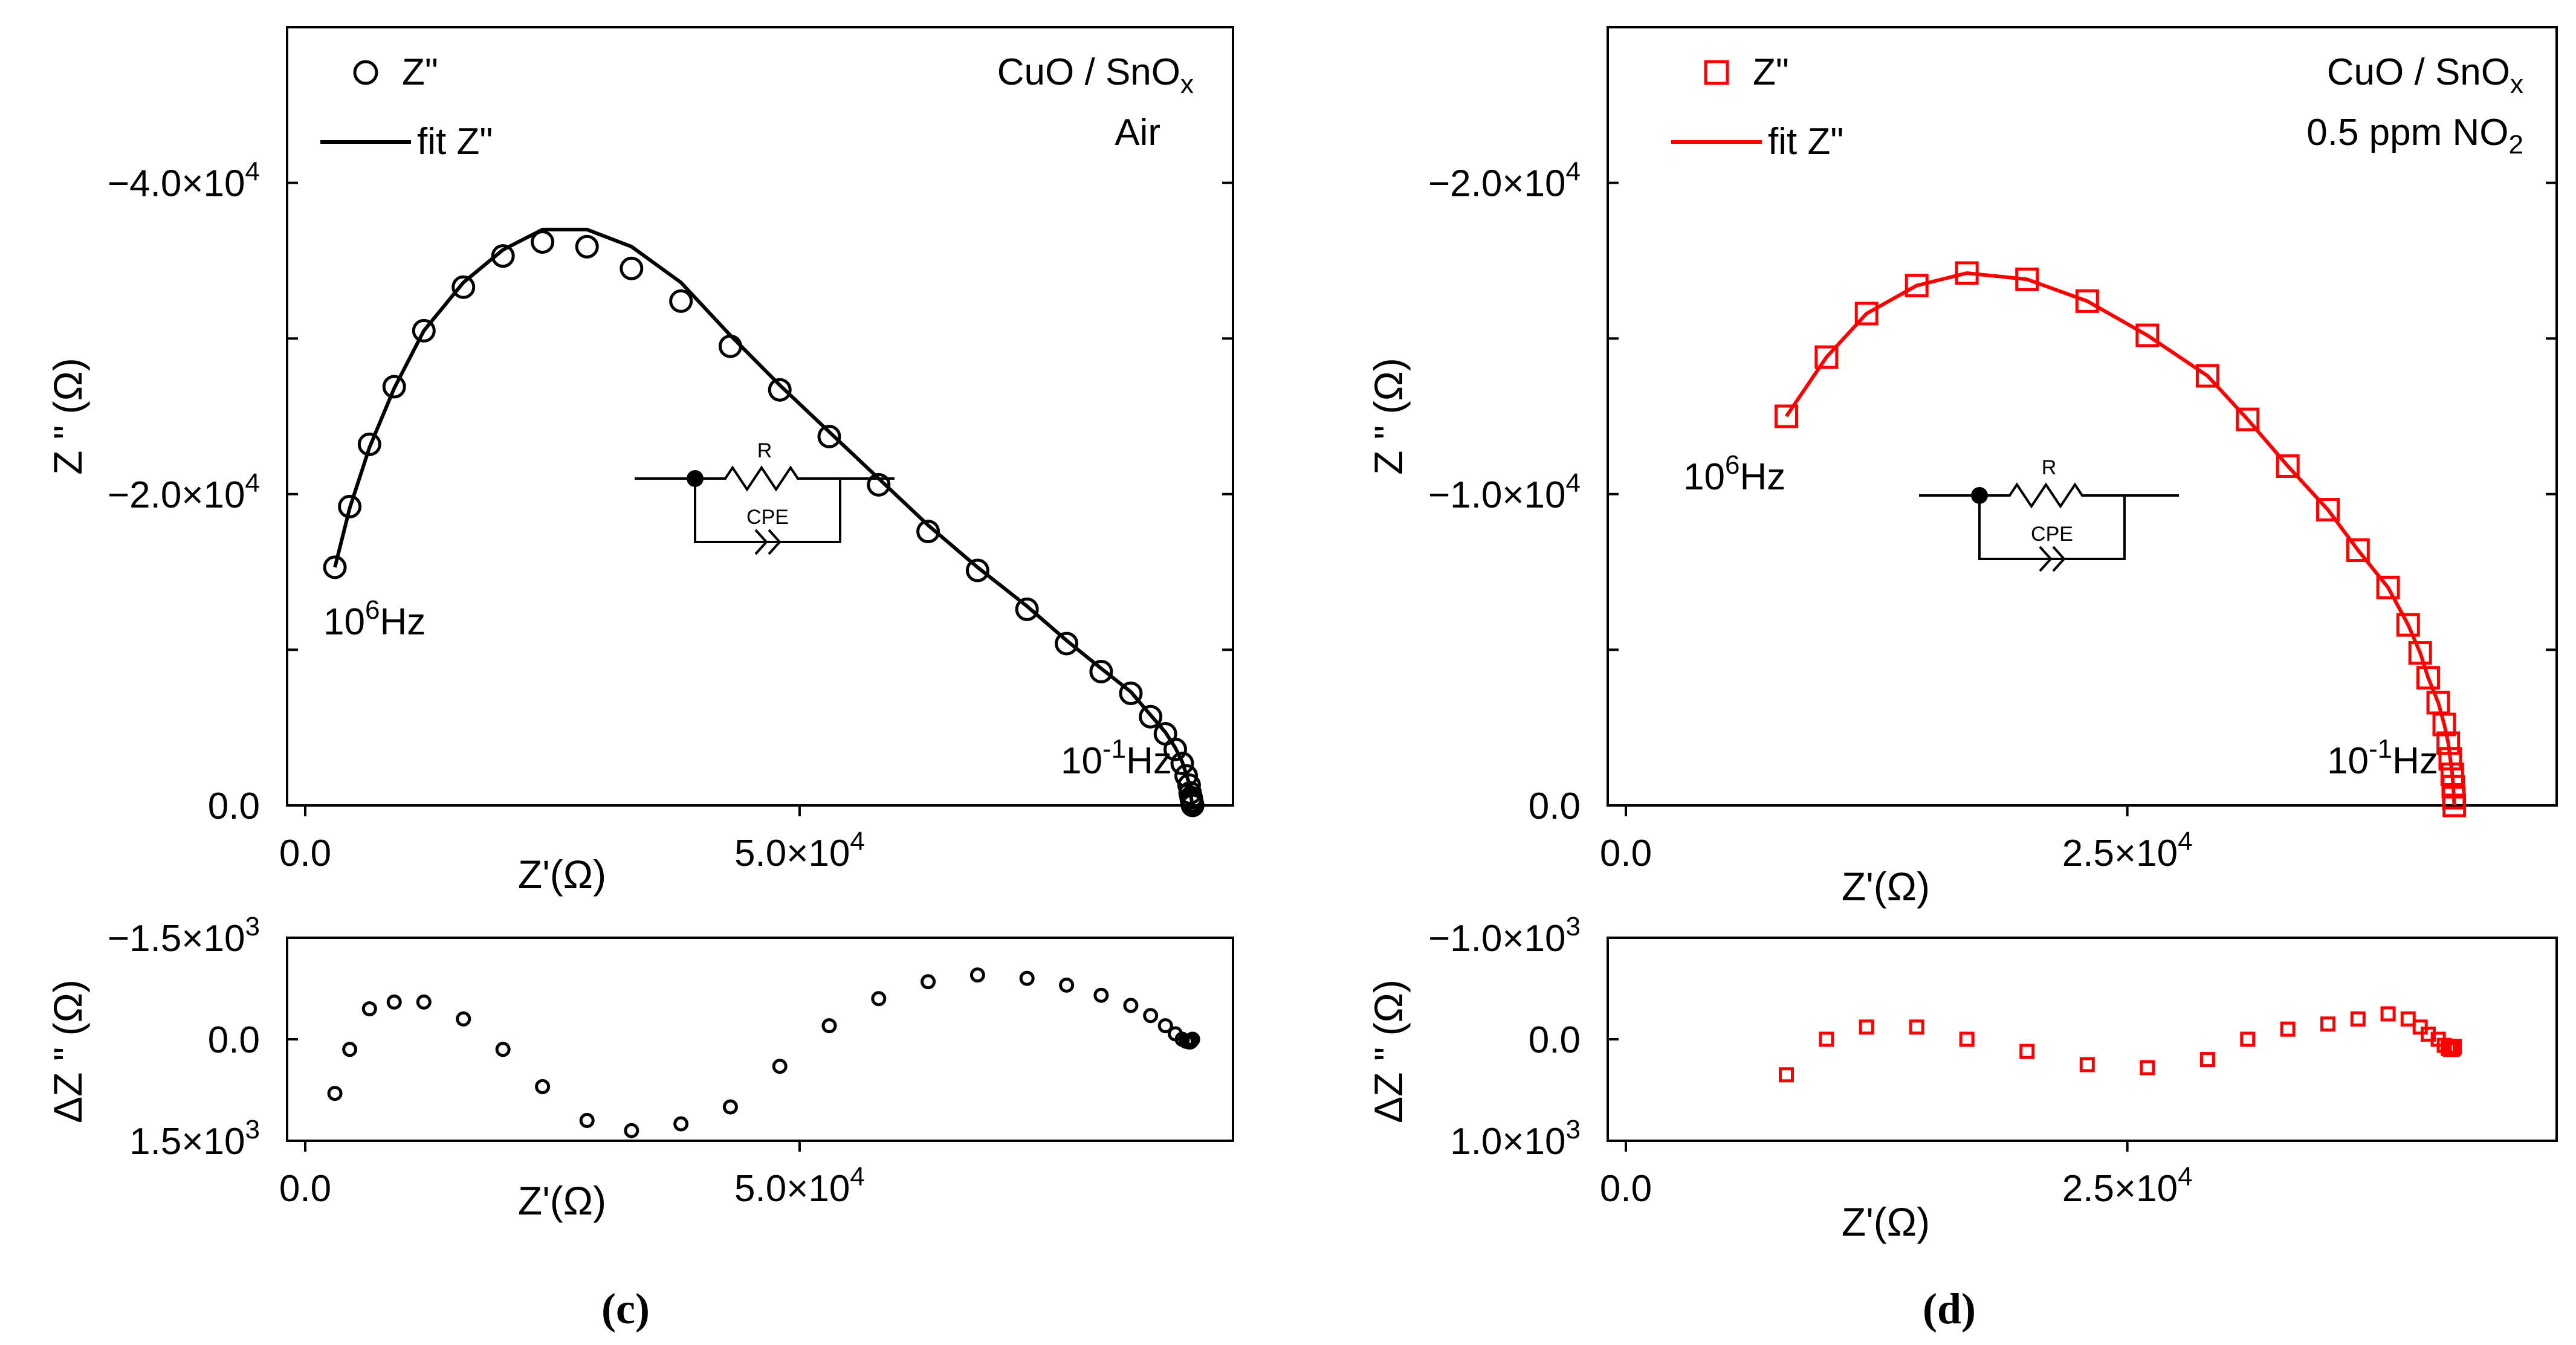  Describe the element at coordinates (1949, 1309) in the screenshot. I see `panel-caption: (d)` at that location.